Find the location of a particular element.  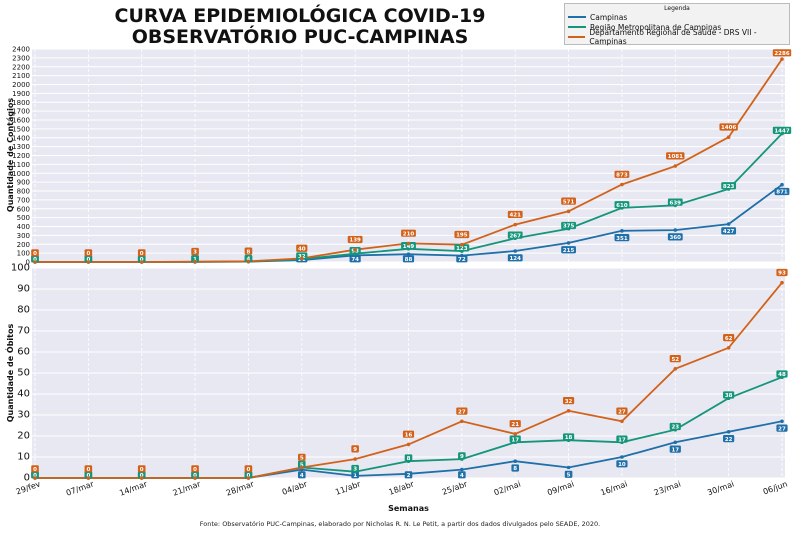

y-tick-label: 1800 is located at coordinates (21, 103).